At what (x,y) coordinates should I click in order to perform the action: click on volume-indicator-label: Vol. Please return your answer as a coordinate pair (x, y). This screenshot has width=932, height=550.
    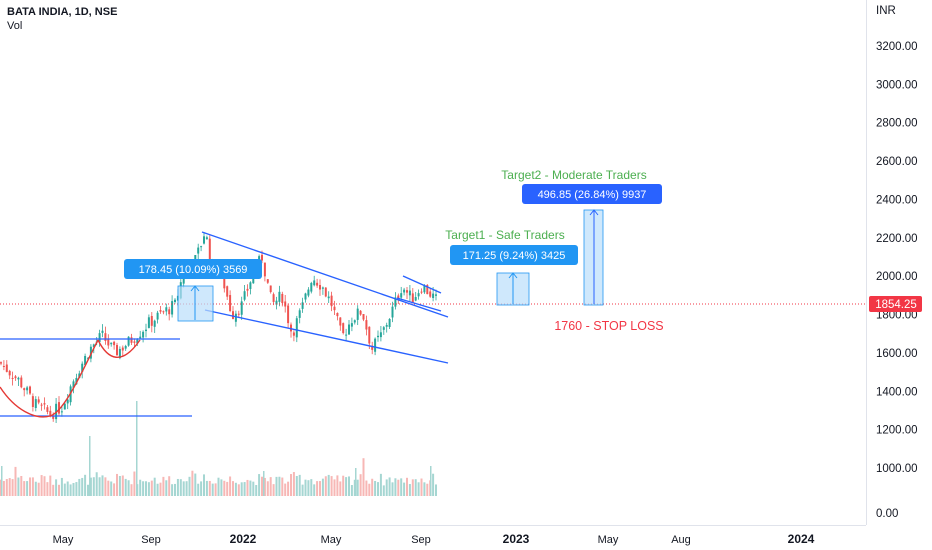
    Looking at the image, I should click on (15, 26).